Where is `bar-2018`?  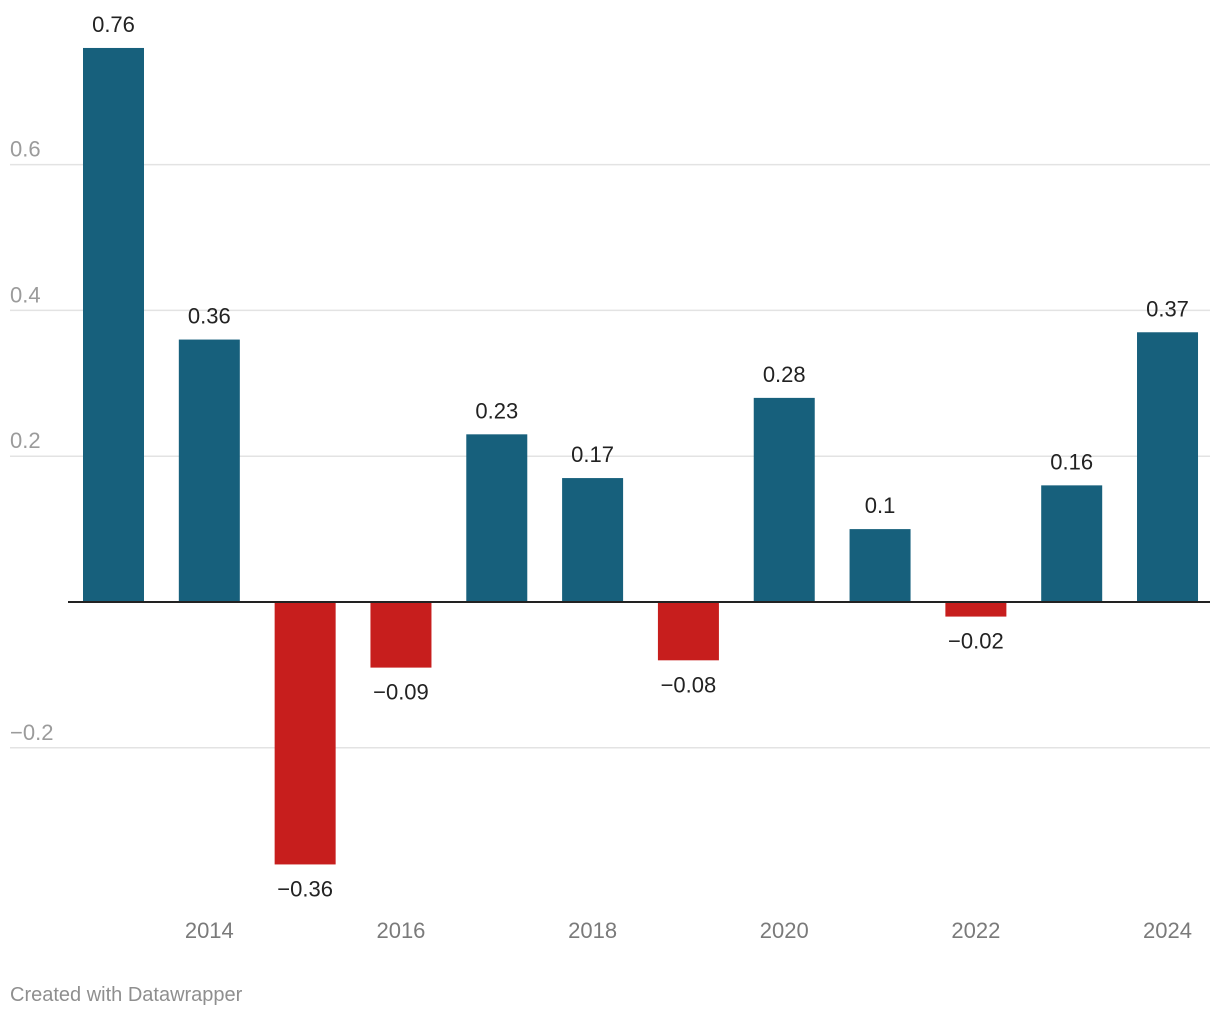 bar-2018 is located at coordinates (593, 540).